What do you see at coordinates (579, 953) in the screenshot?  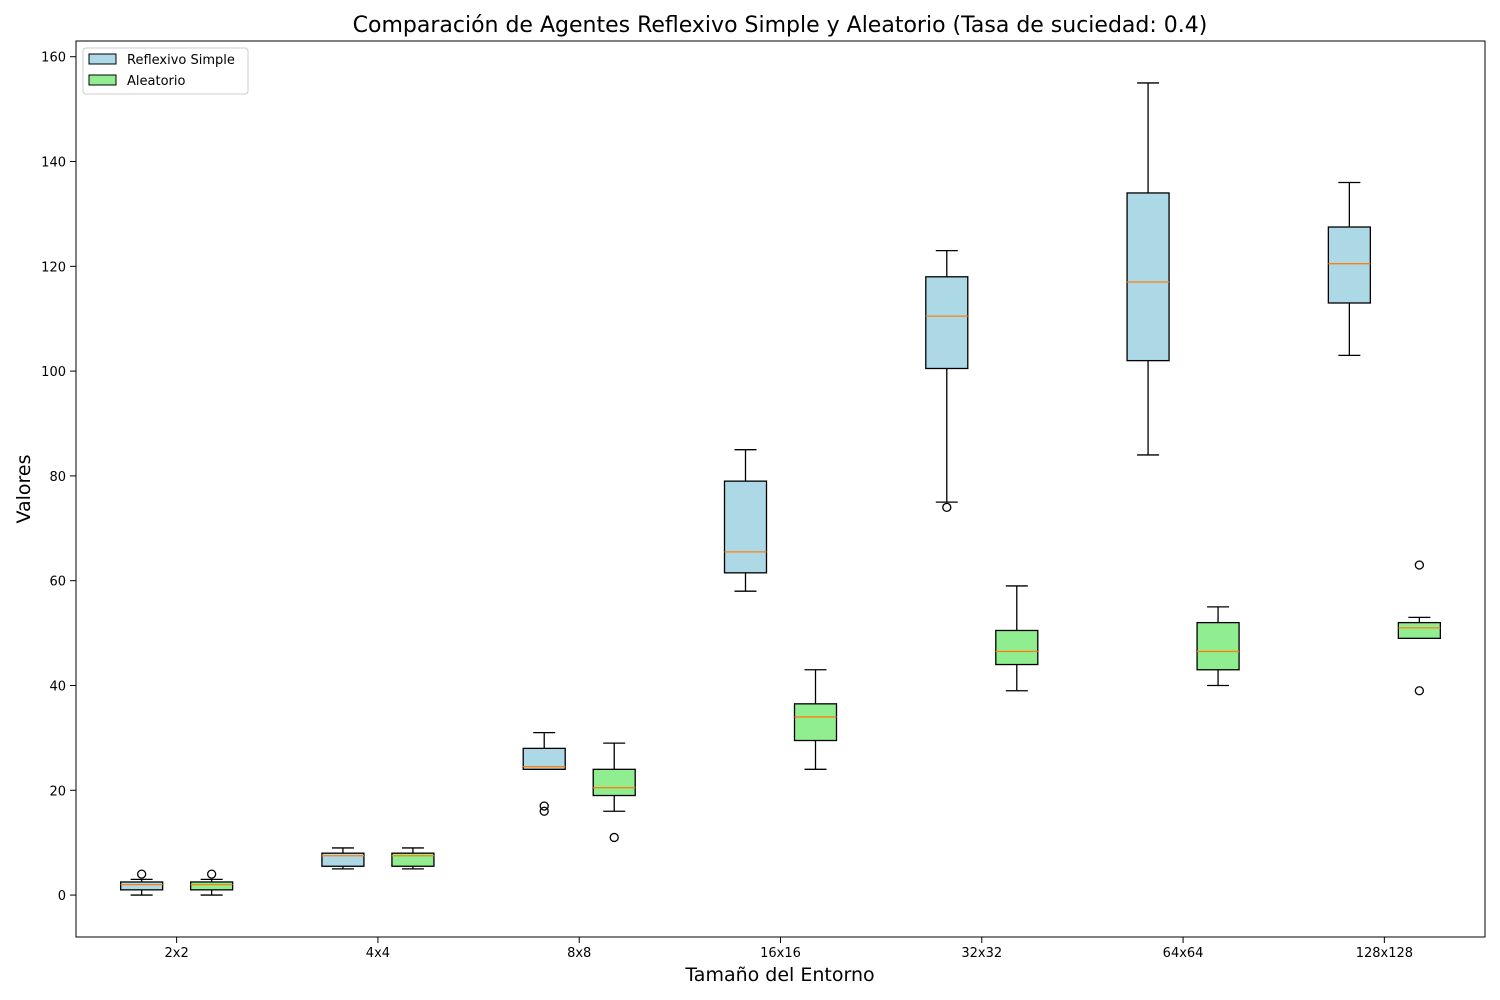 I see `x-tick-label: 8x8` at bounding box center [579, 953].